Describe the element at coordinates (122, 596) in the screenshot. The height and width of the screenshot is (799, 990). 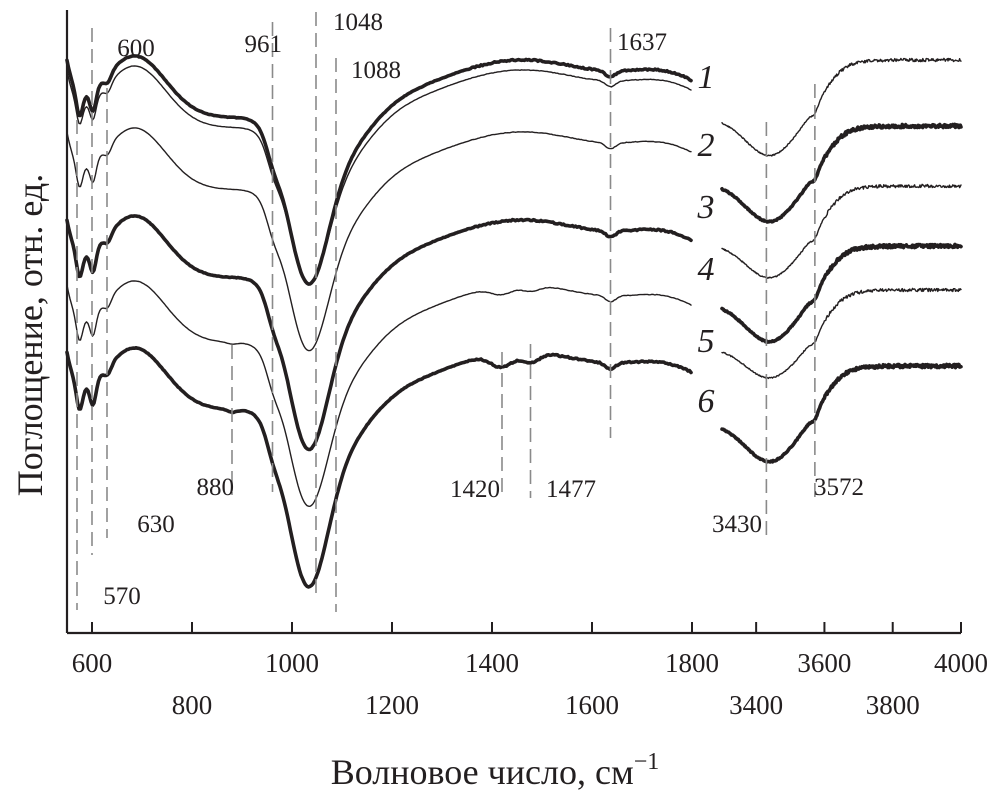
I see `peak-label-570: 570` at that location.